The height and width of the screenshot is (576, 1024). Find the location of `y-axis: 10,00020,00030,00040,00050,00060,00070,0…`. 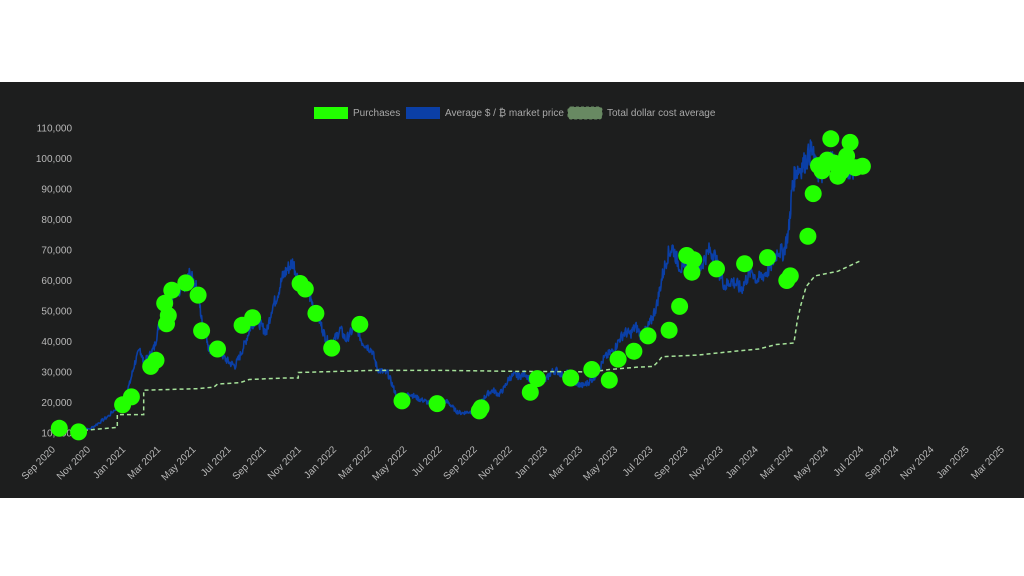

y-axis: 10,00020,00030,00040,00050,00060,00070,0… is located at coordinates (54, 282).